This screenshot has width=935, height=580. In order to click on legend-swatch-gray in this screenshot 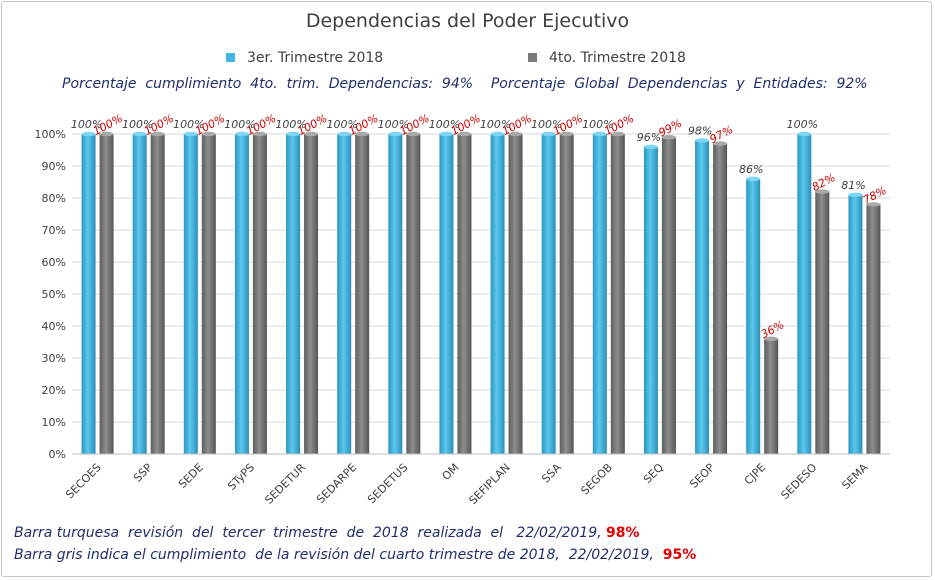, I will do `click(532, 57)`.